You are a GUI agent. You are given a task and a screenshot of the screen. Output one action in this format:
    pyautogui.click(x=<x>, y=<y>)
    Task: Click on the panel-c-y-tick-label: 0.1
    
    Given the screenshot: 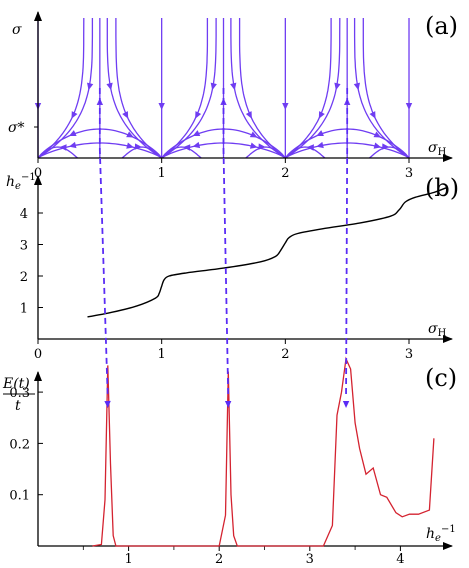 What is the action you would take?
    pyautogui.click(x=19, y=496)
    